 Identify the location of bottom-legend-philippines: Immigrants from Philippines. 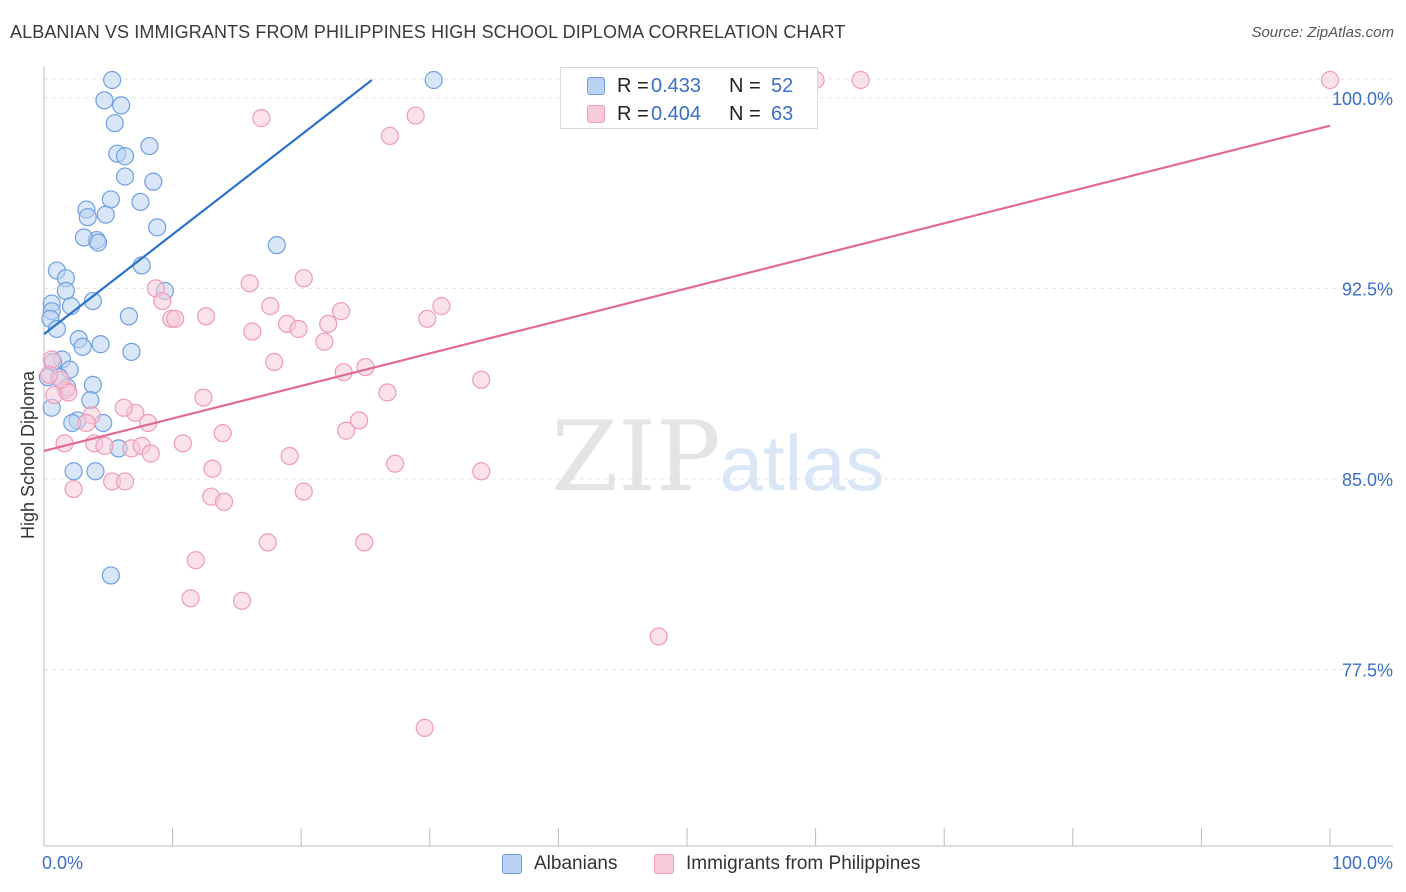
(787, 864).